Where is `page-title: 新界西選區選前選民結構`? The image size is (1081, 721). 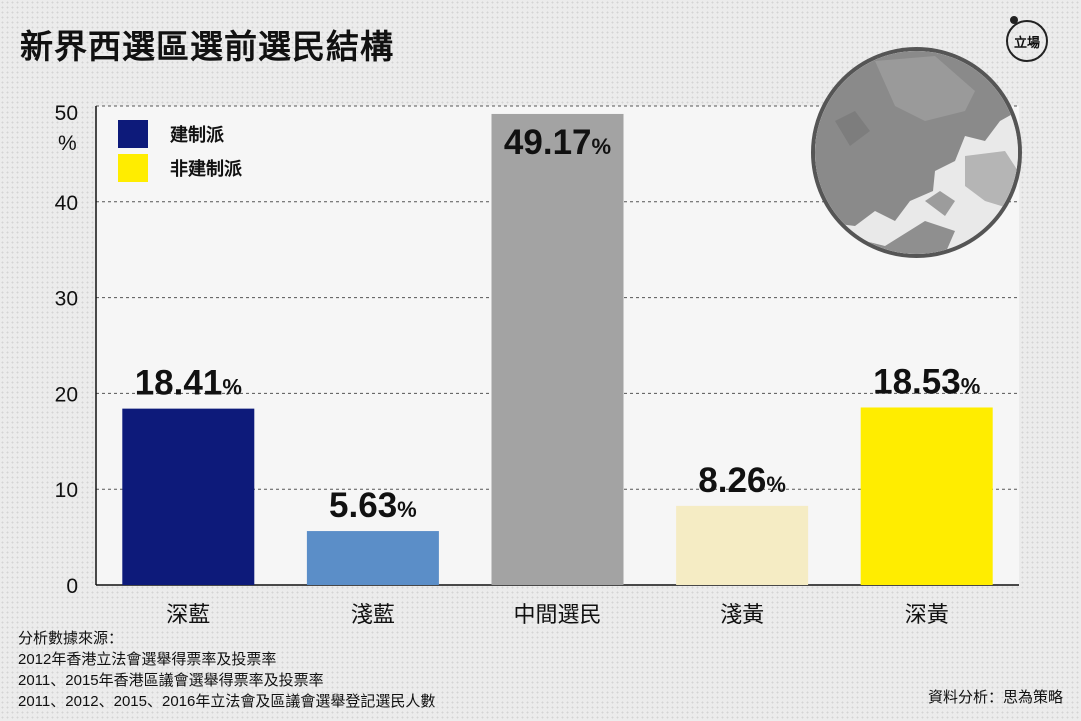 page-title: 新界西選區選前選民結構 is located at coordinates (207, 46).